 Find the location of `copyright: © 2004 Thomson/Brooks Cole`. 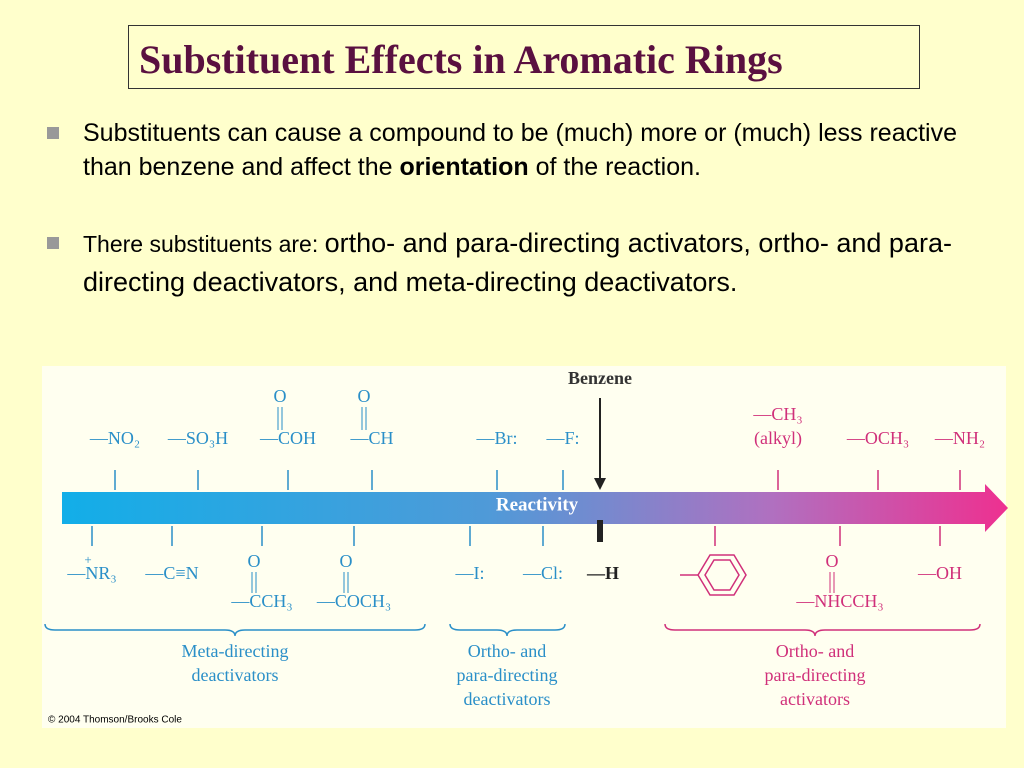

copyright: © 2004 Thomson/Brooks Cole is located at coordinates (115, 720).